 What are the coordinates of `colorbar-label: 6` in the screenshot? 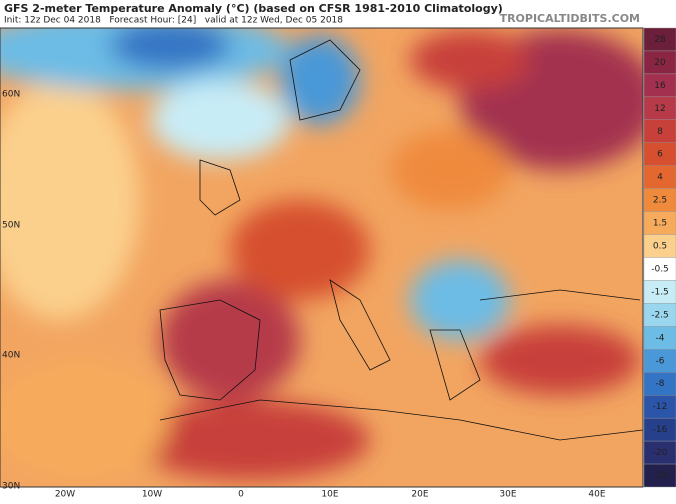 It's located at (660, 155).